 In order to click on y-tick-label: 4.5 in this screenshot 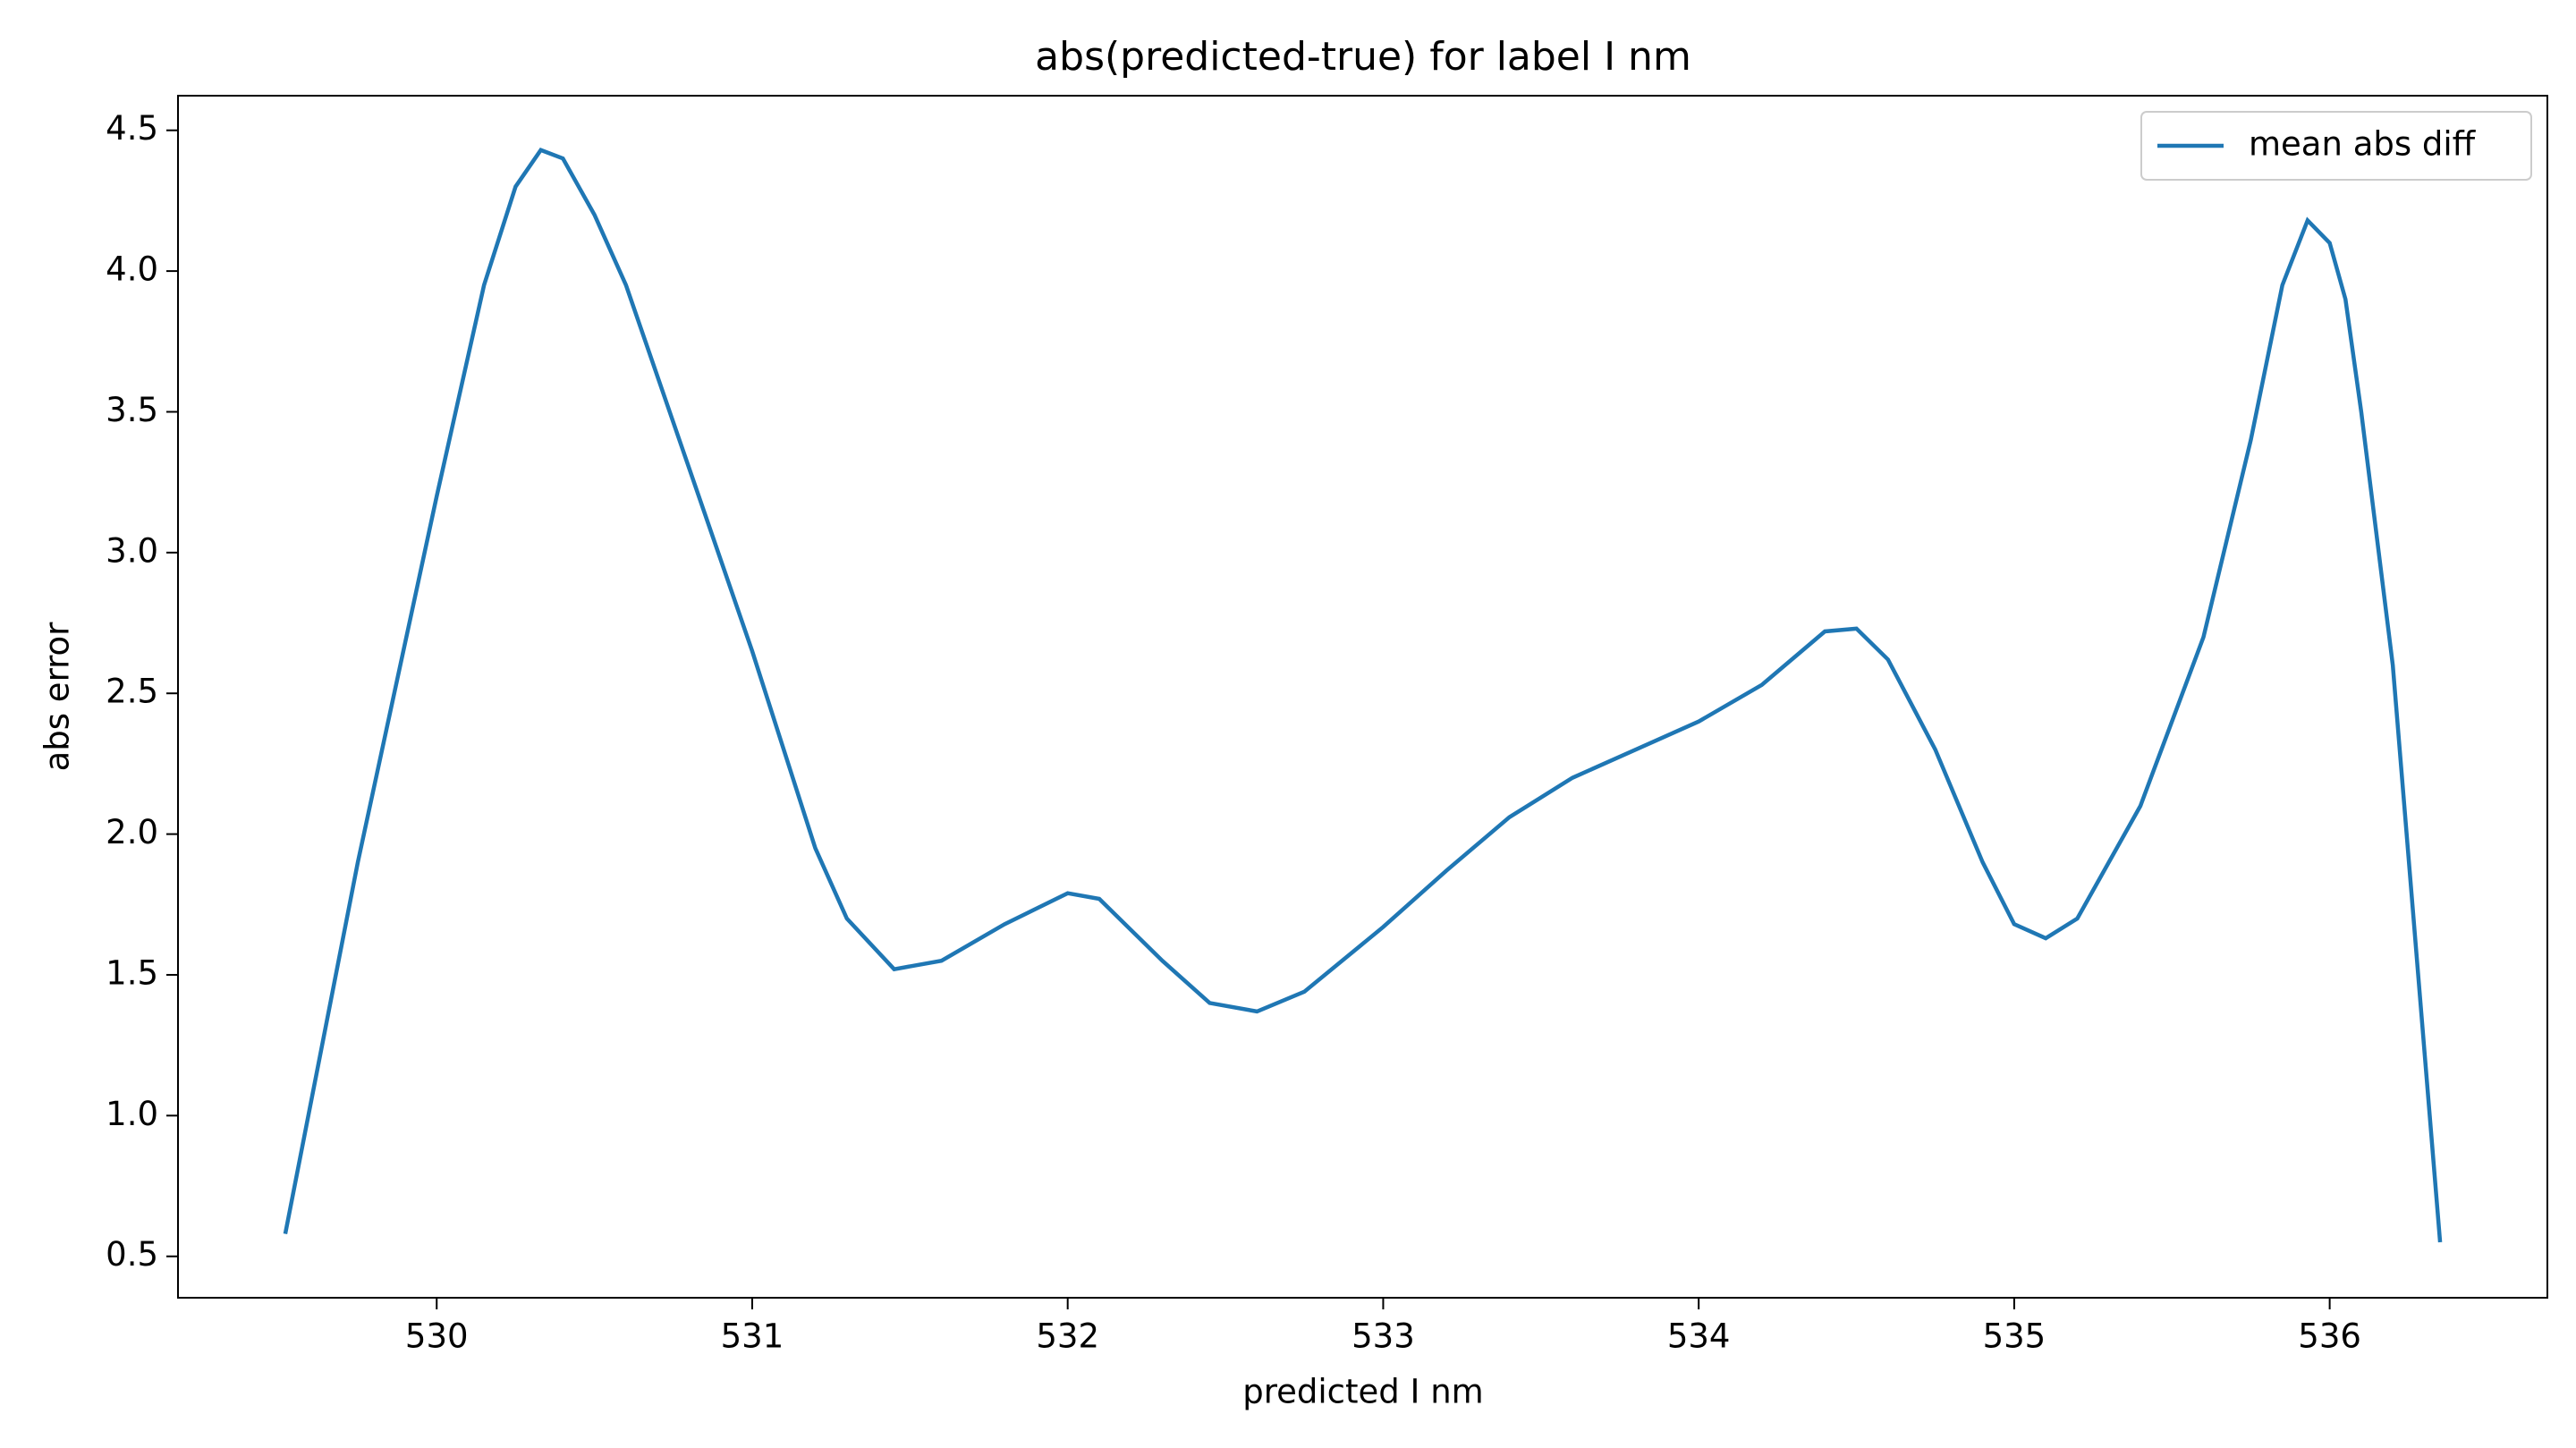, I will do `click(132, 128)`.